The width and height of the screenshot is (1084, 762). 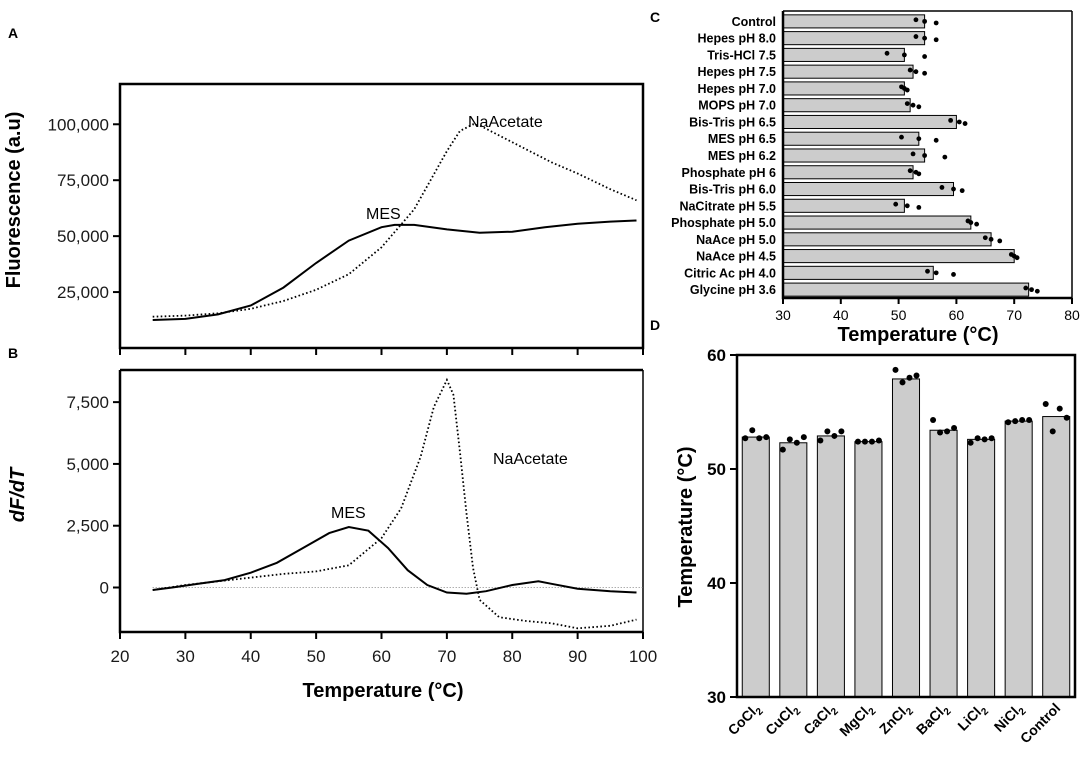 I want to click on panel-b-xtick-label: 30, so click(x=185, y=656).